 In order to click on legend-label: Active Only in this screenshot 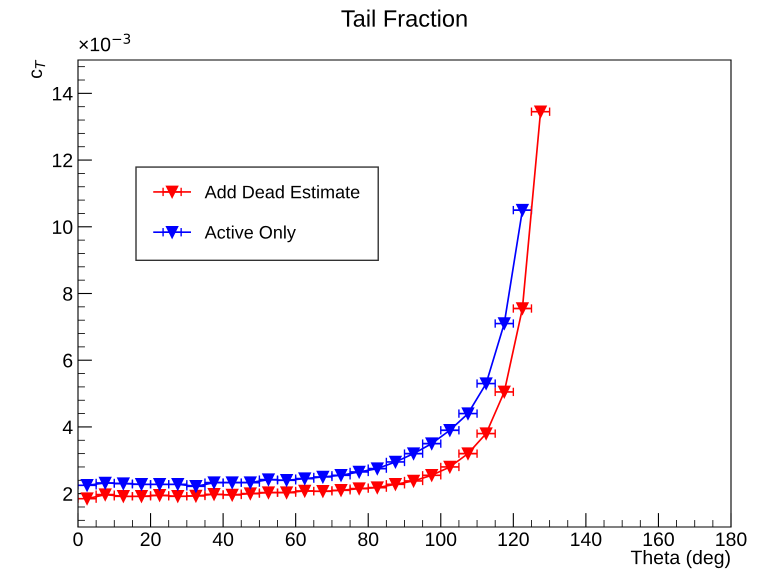, I will do `click(250, 233)`.